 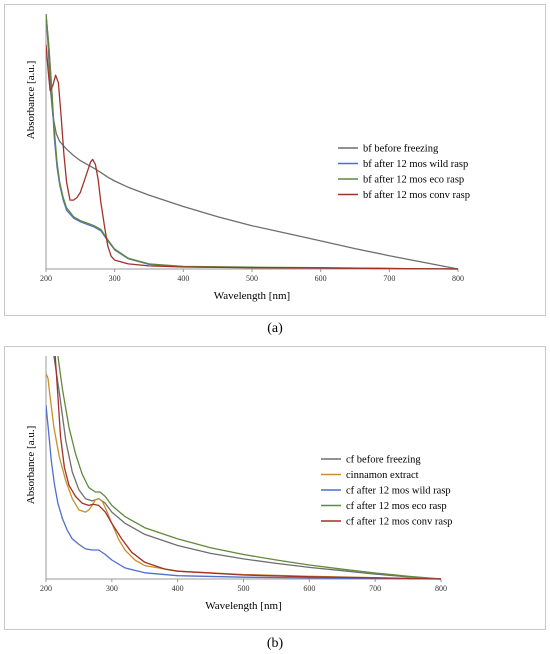 What do you see at coordinates (321, 278) in the screenshot?
I see `x-tick-label-a-600: 600` at bounding box center [321, 278].